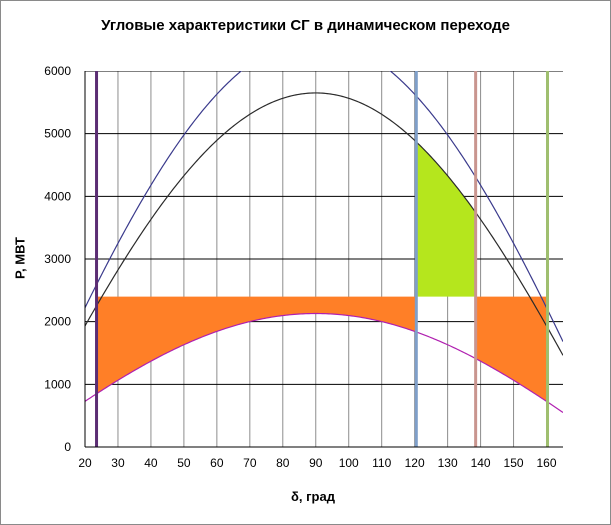 The image size is (611, 525). Describe the element at coordinates (250, 463) in the screenshot. I see `x-tick-label: 70` at that location.